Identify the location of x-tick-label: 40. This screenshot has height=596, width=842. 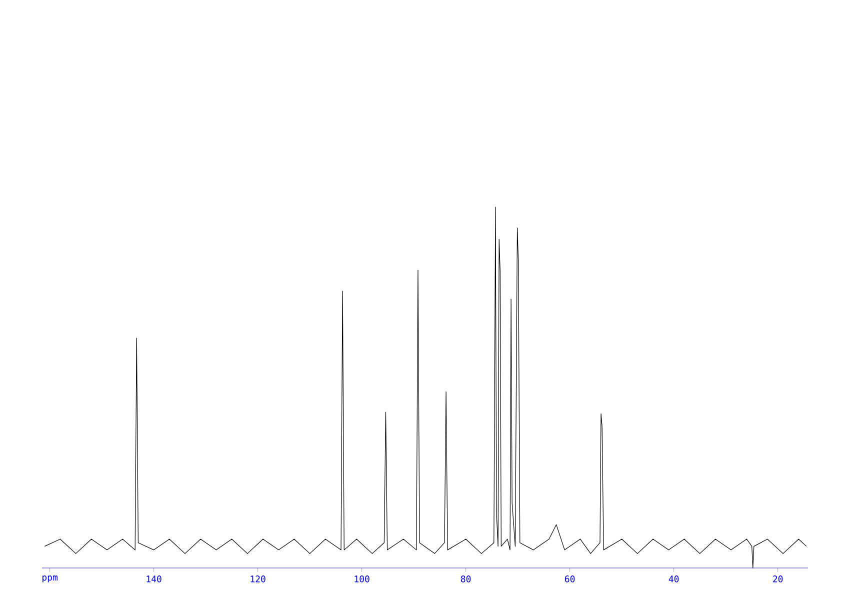
(673, 579).